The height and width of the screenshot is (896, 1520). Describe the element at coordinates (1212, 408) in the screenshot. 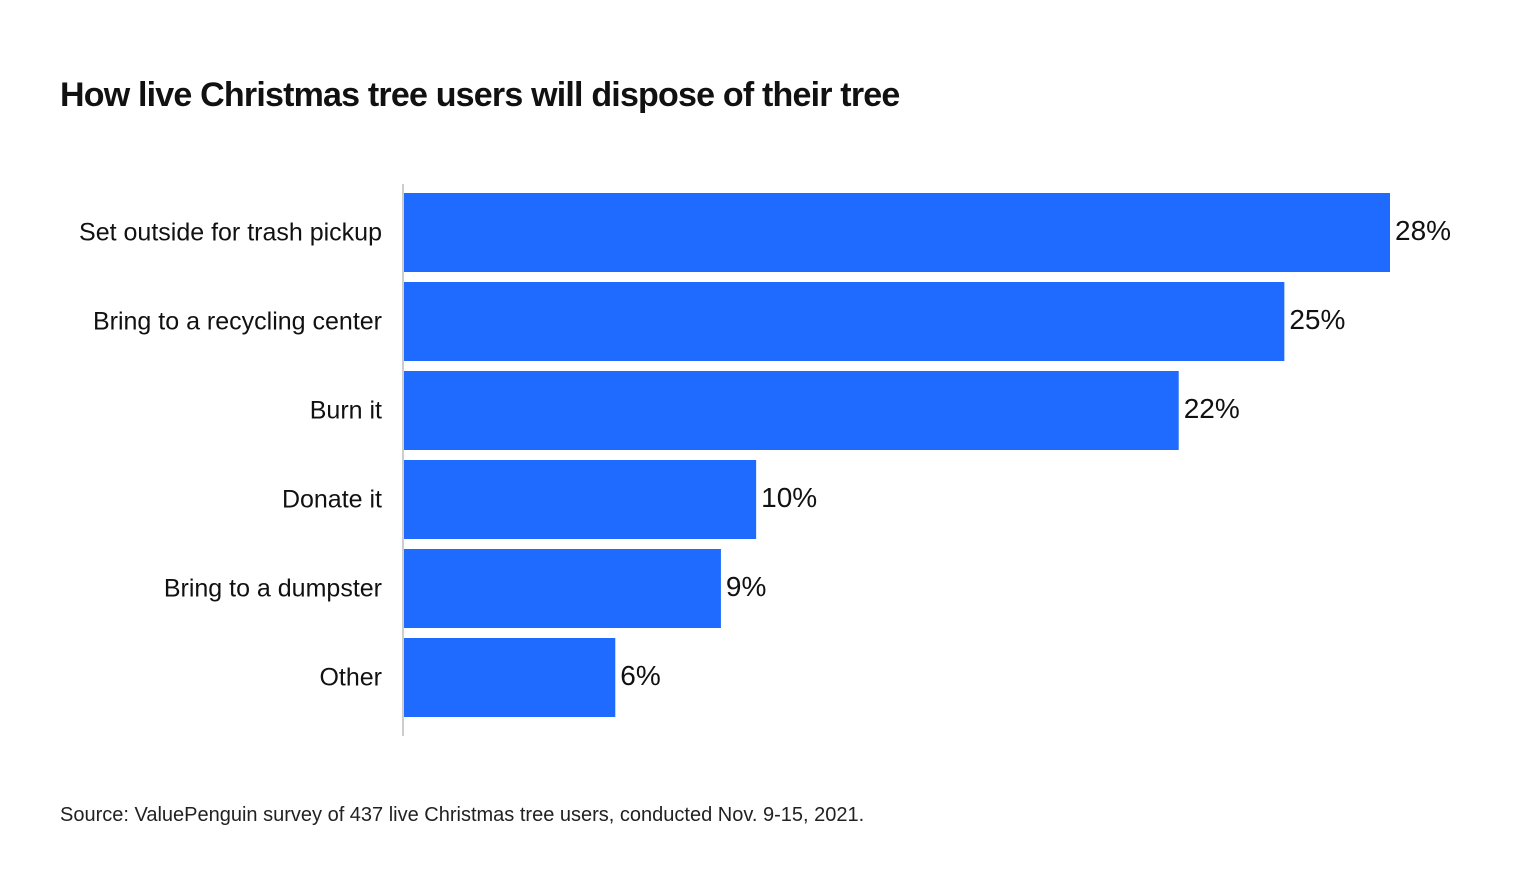

I see `value-label-2: 22%` at that location.